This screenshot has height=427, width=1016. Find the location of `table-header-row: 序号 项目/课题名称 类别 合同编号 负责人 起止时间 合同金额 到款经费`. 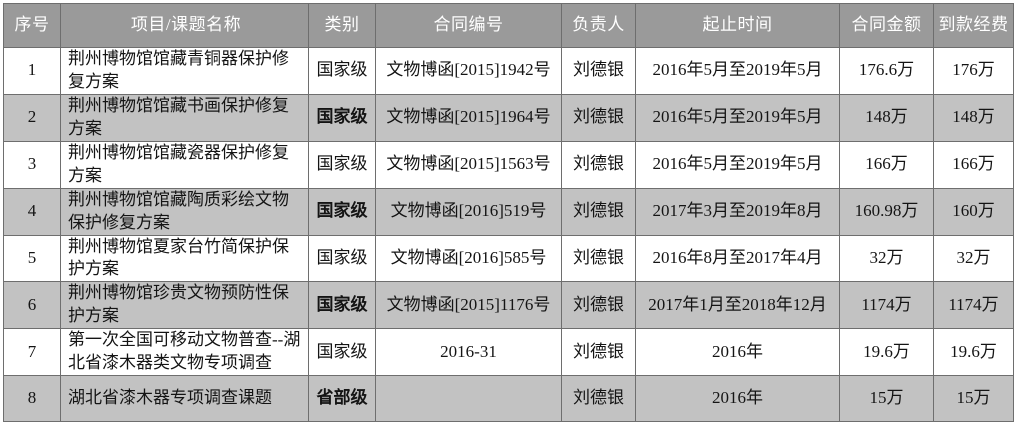

table-header-row: 序号 项目/课题名称 类别 合同编号 负责人 起止时间 合同金额 到款经费 is located at coordinates (508, 25).